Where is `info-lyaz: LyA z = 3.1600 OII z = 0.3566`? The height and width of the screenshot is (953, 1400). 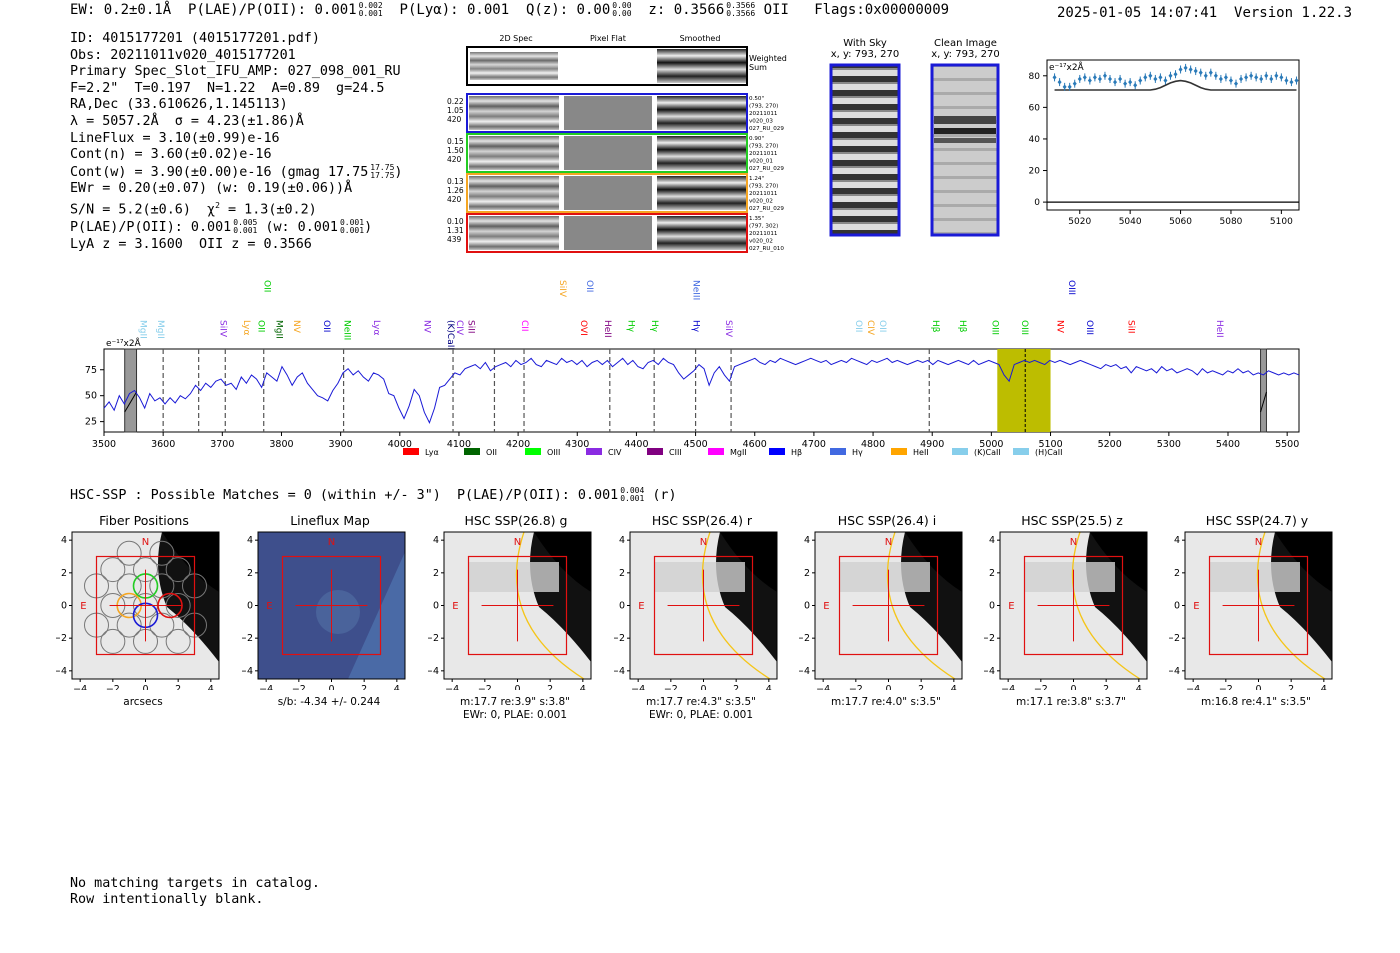
info-lyaz: LyA z = 3.1600 OII z = 0.3566 is located at coordinates (191, 244).